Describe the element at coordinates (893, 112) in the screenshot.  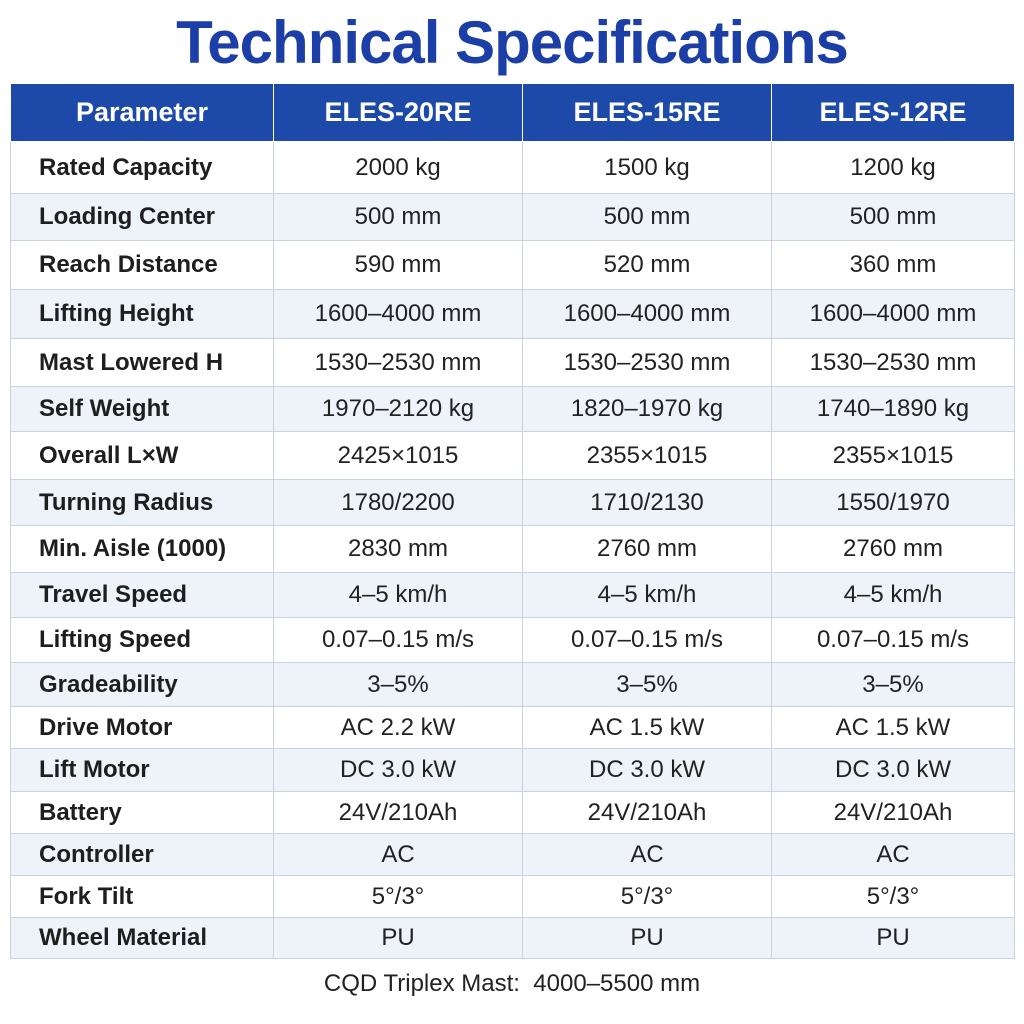
I see `column-header: ELES-12RE` at that location.